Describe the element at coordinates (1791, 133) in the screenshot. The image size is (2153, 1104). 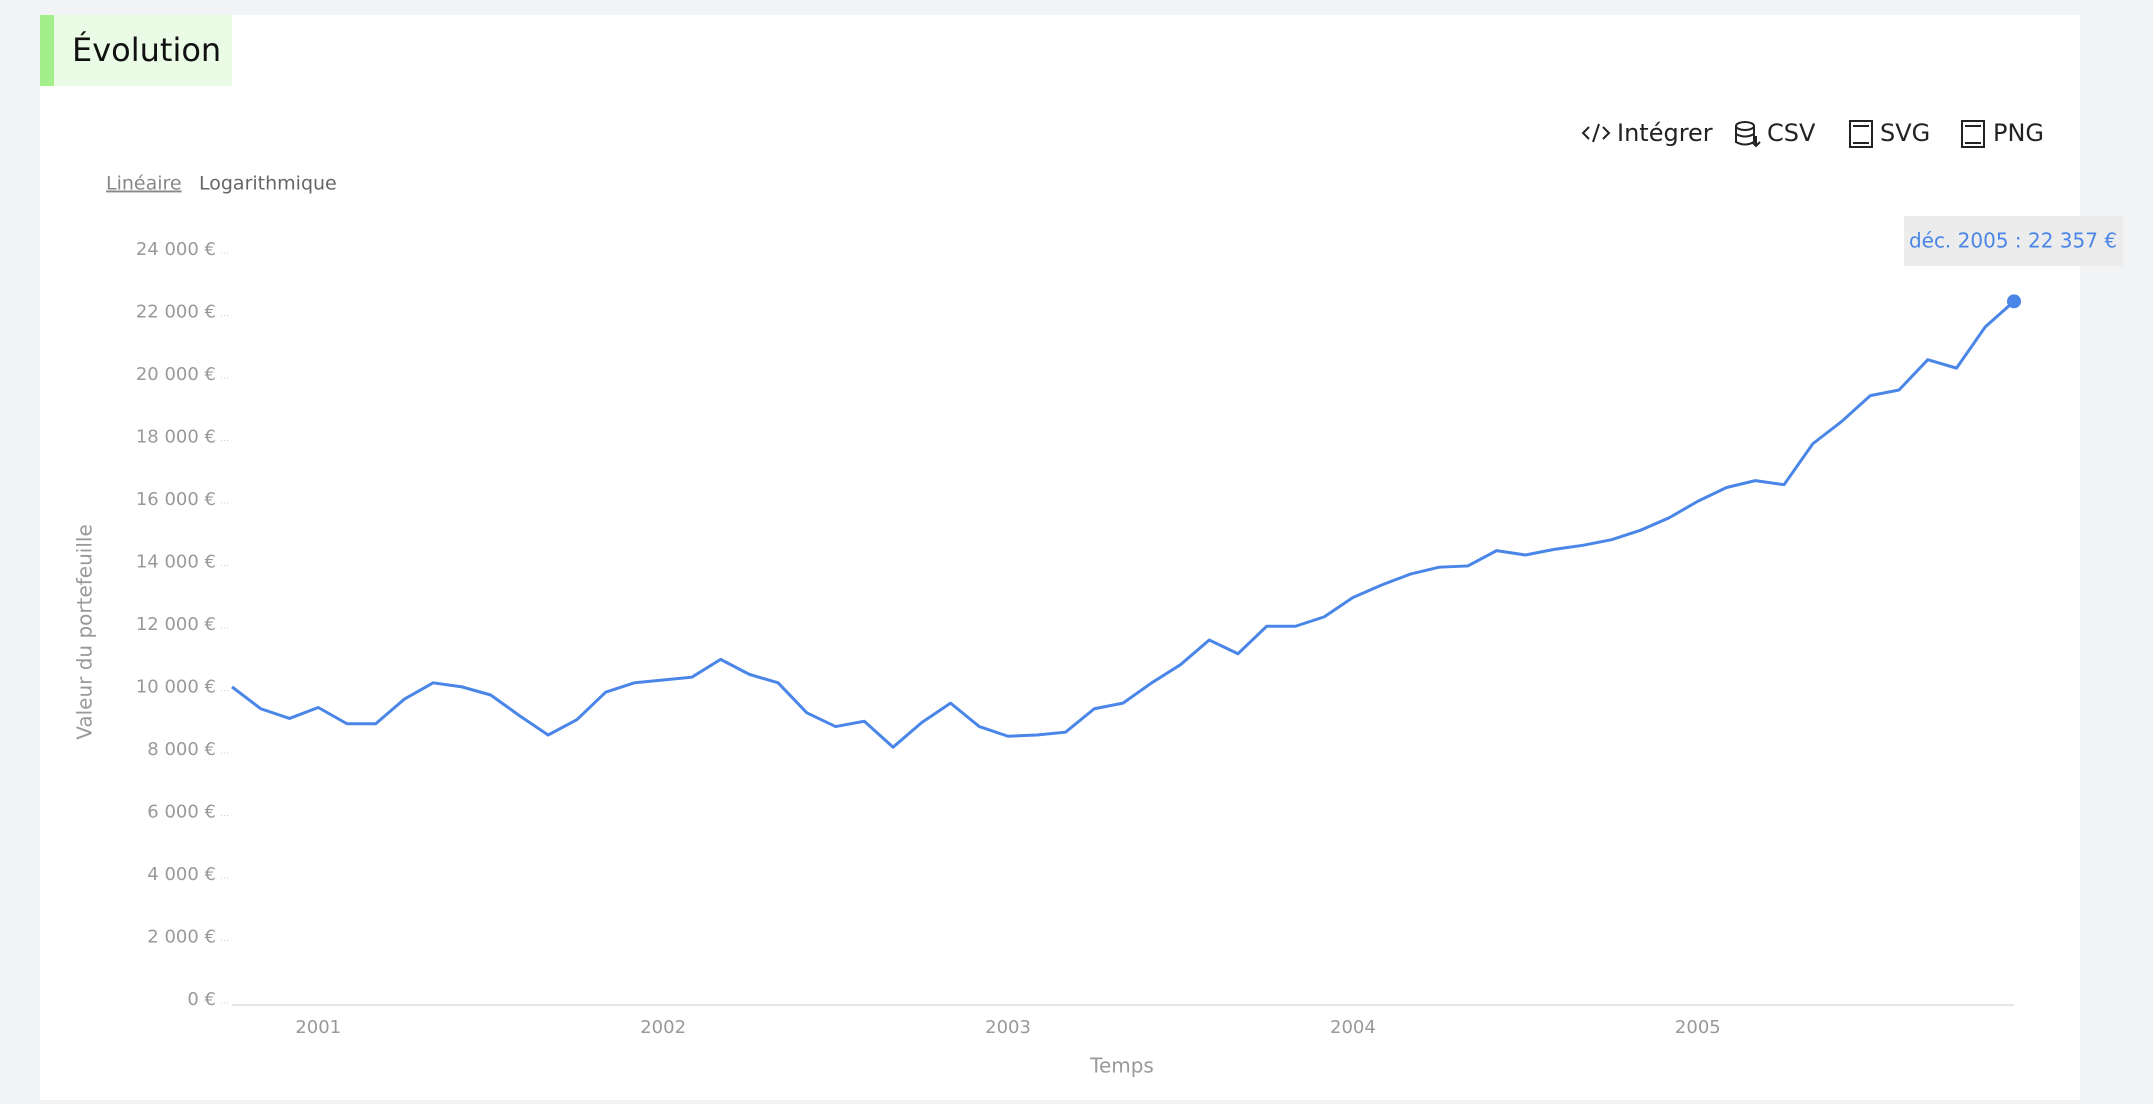
I see `toolbar-button: CSV` at that location.